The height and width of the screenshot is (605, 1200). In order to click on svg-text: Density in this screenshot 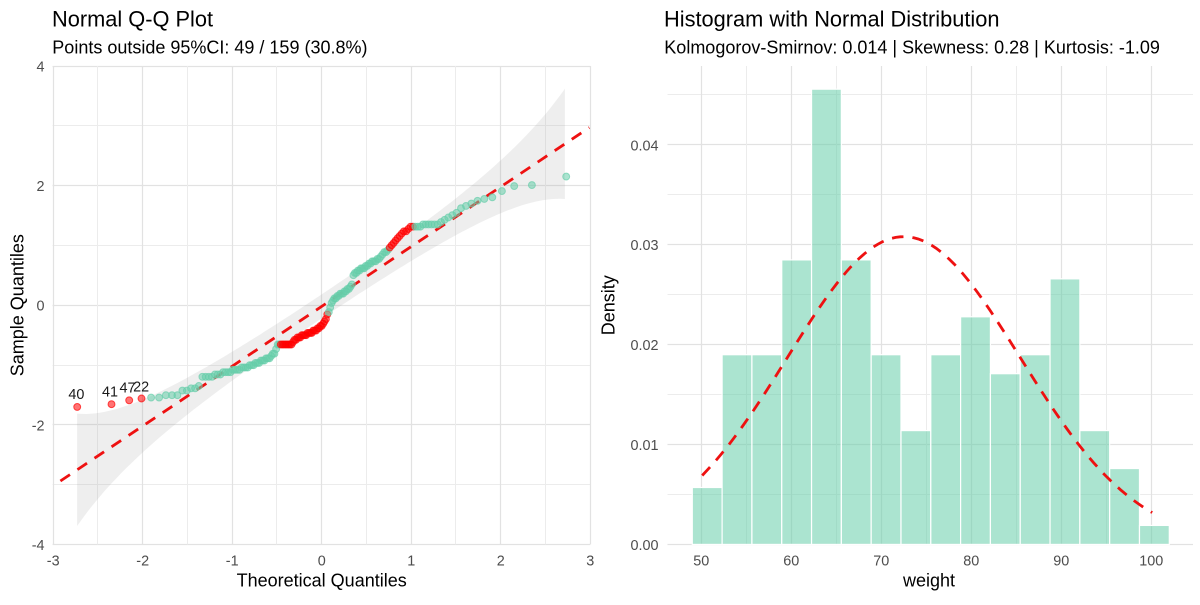, I will do `click(609, 305)`.